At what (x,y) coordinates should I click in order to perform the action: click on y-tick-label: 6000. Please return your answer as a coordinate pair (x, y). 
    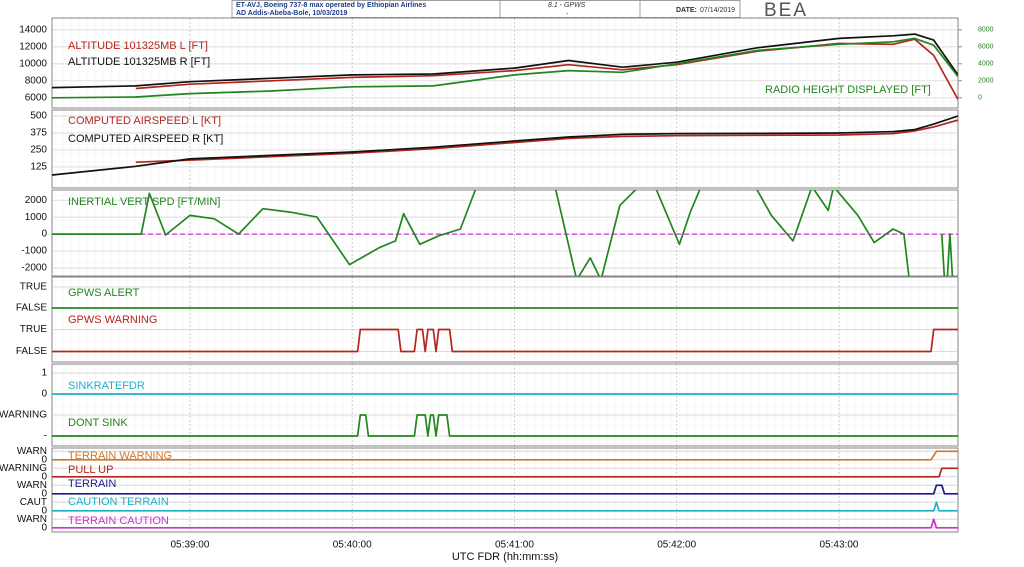
    Looking at the image, I should click on (36, 97).